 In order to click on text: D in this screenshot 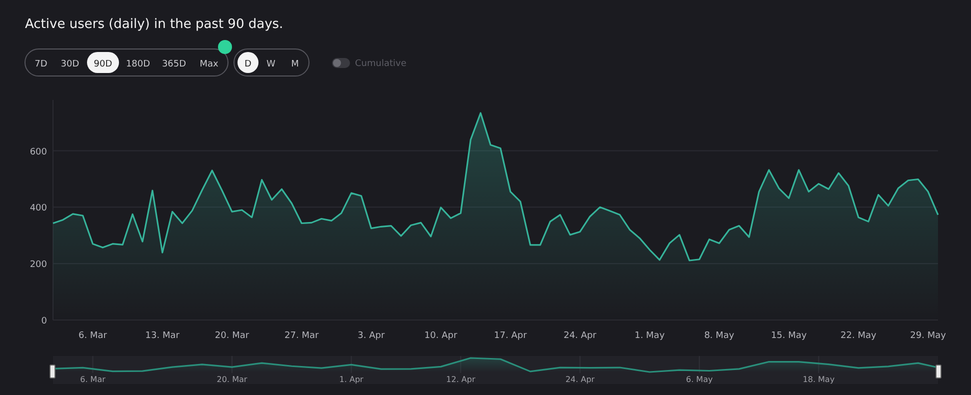, I will do `click(248, 65)`.